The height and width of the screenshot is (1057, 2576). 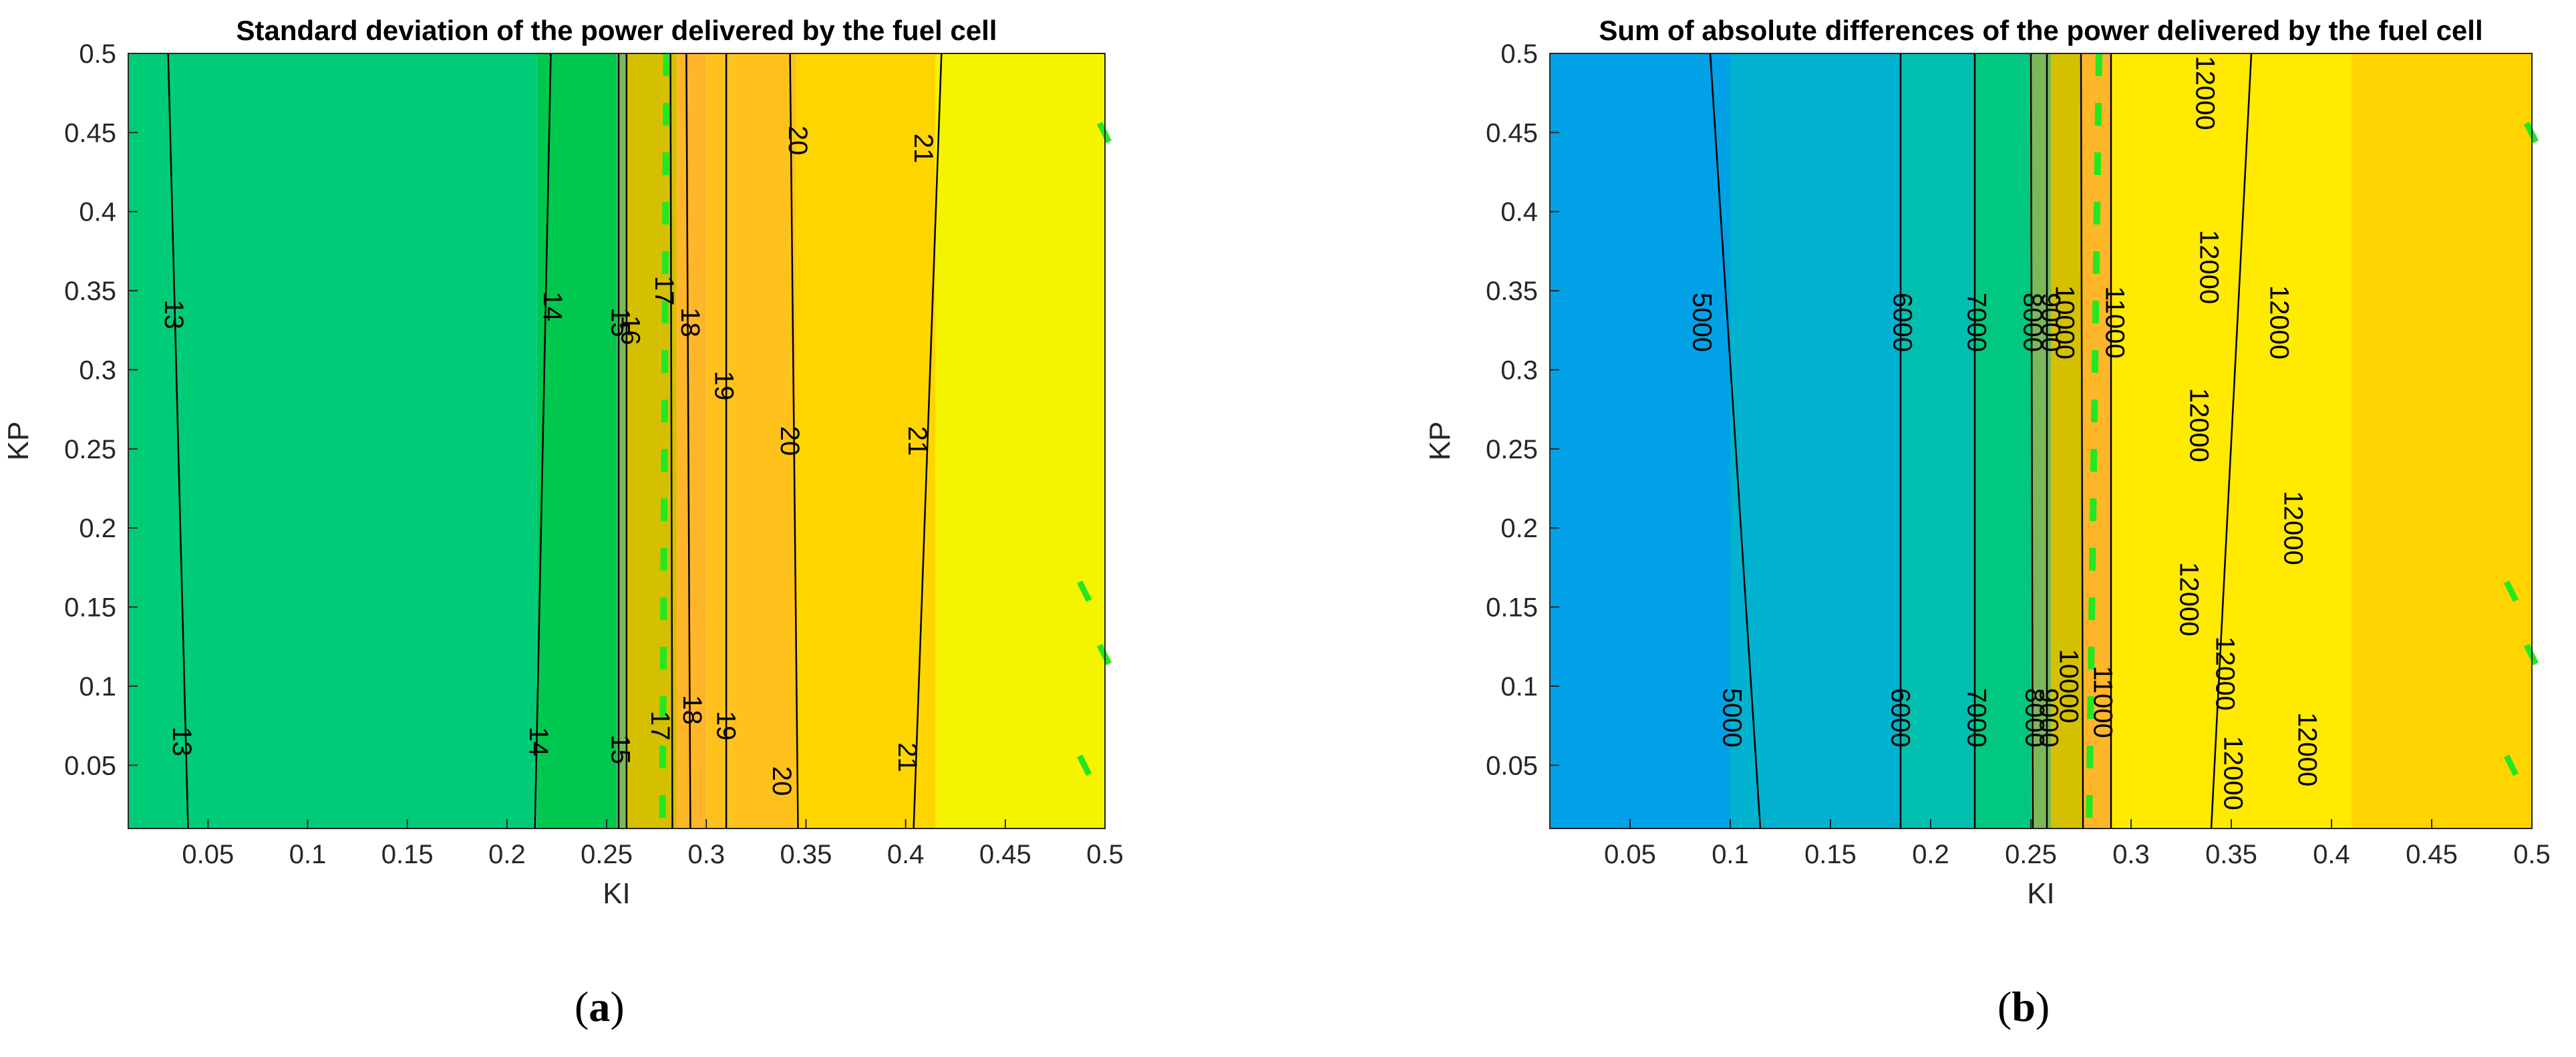 I want to click on chart-b-y-tick-label: 0.5, so click(x=1519, y=54).